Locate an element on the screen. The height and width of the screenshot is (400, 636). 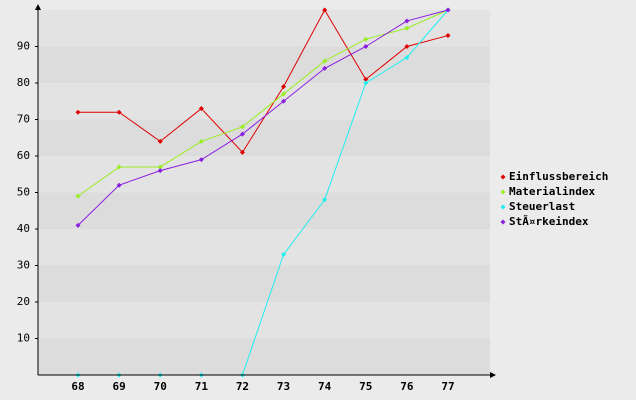
x-tick-label: 70 is located at coordinates (160, 386).